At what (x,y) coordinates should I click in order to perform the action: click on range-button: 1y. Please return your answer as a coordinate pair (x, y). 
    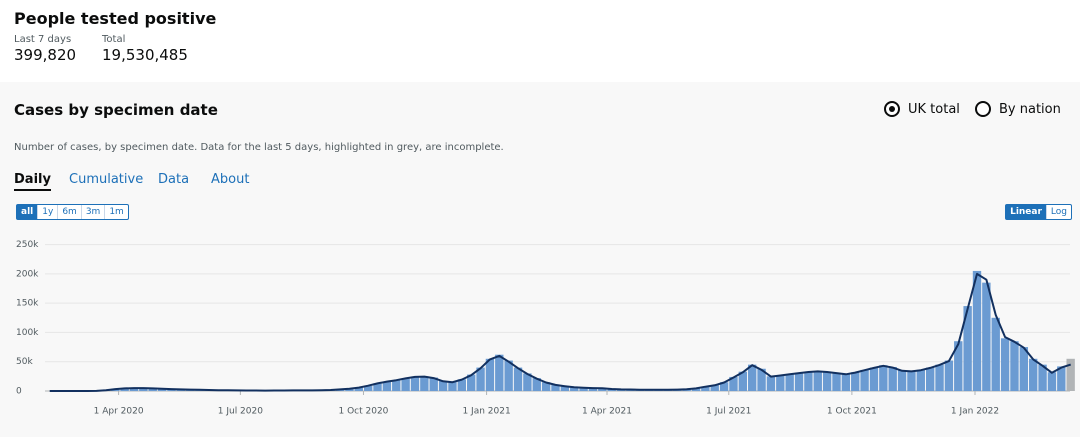
    Looking at the image, I should click on (48, 212).